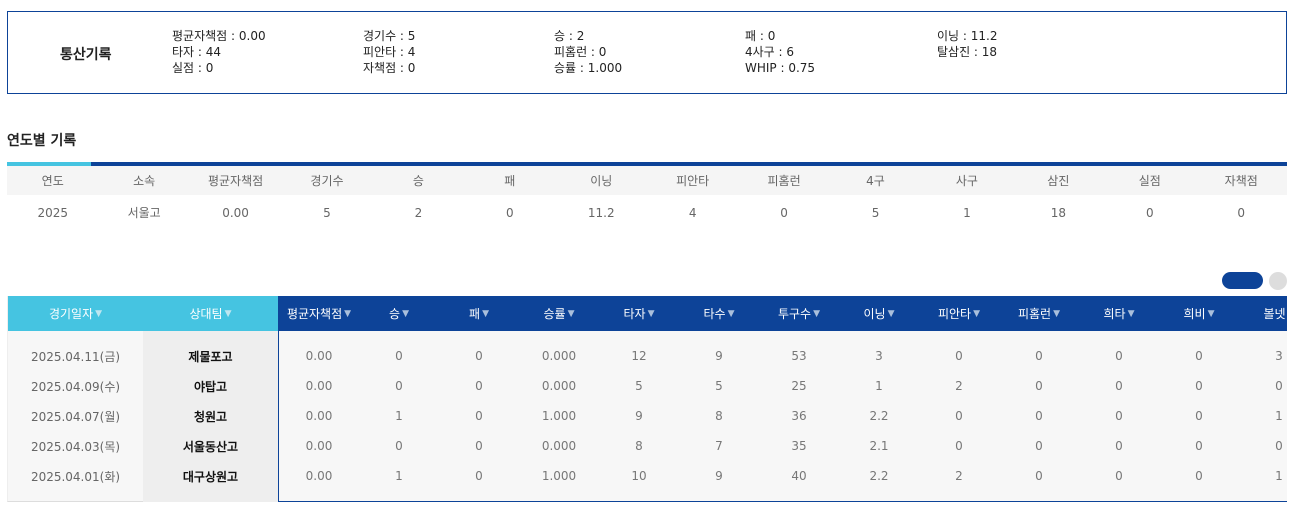 The height and width of the screenshot is (507, 1306). I want to click on game-date: 2025.04.11(금), so click(75, 356).